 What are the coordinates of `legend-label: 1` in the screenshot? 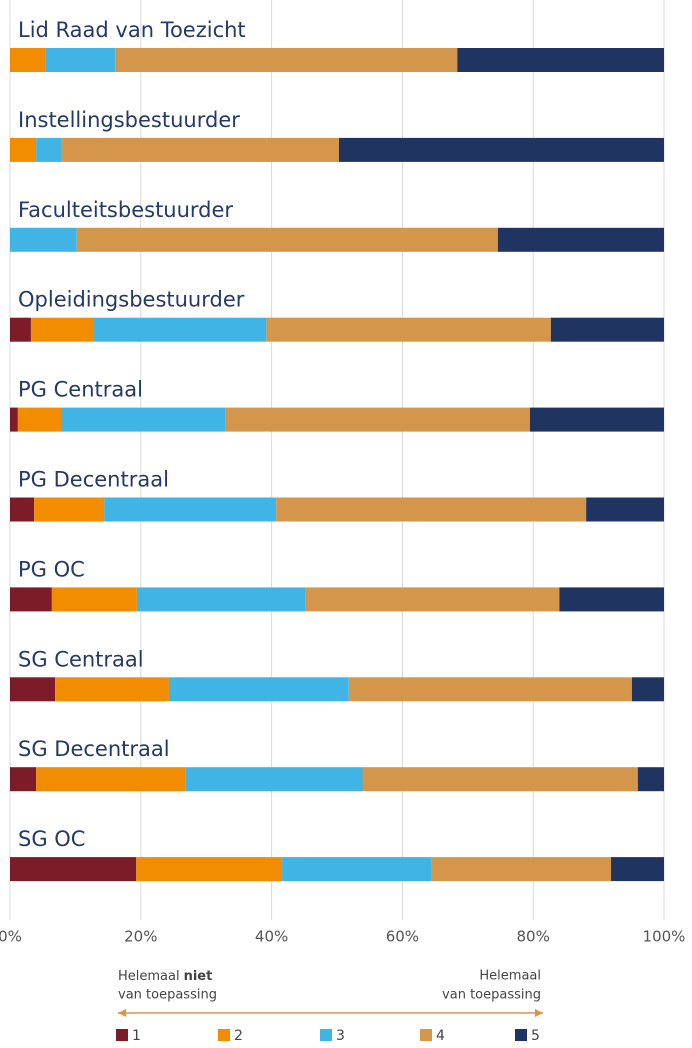 It's located at (136, 1036).